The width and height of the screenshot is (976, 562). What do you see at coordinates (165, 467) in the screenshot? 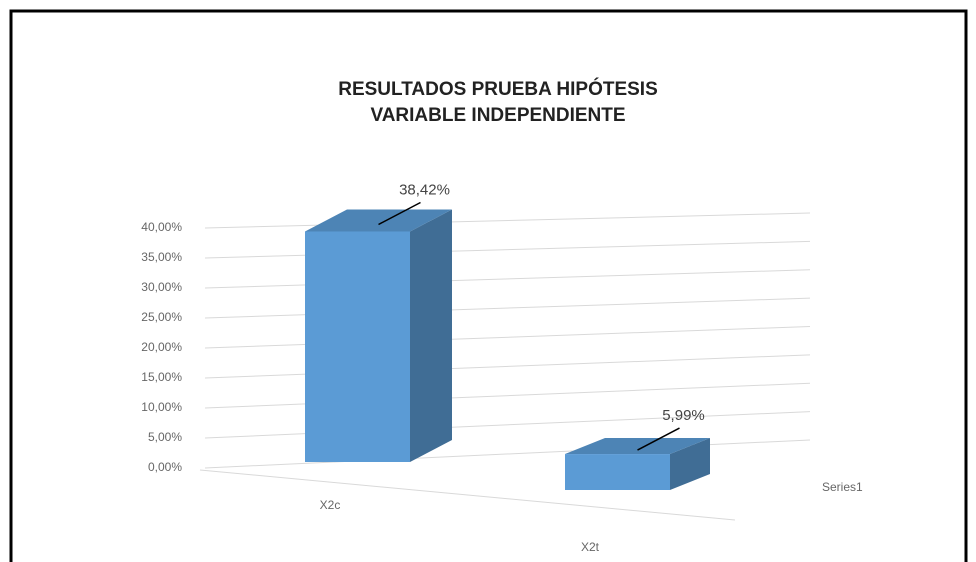
I see `y-tick-label: 0,00%` at bounding box center [165, 467].